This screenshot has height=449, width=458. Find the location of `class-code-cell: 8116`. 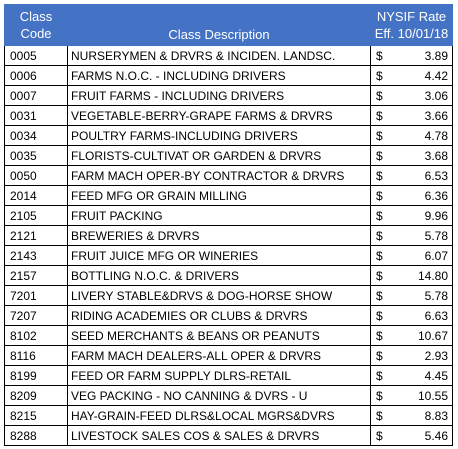

class-code-cell: 8116 is located at coordinates (36, 355).